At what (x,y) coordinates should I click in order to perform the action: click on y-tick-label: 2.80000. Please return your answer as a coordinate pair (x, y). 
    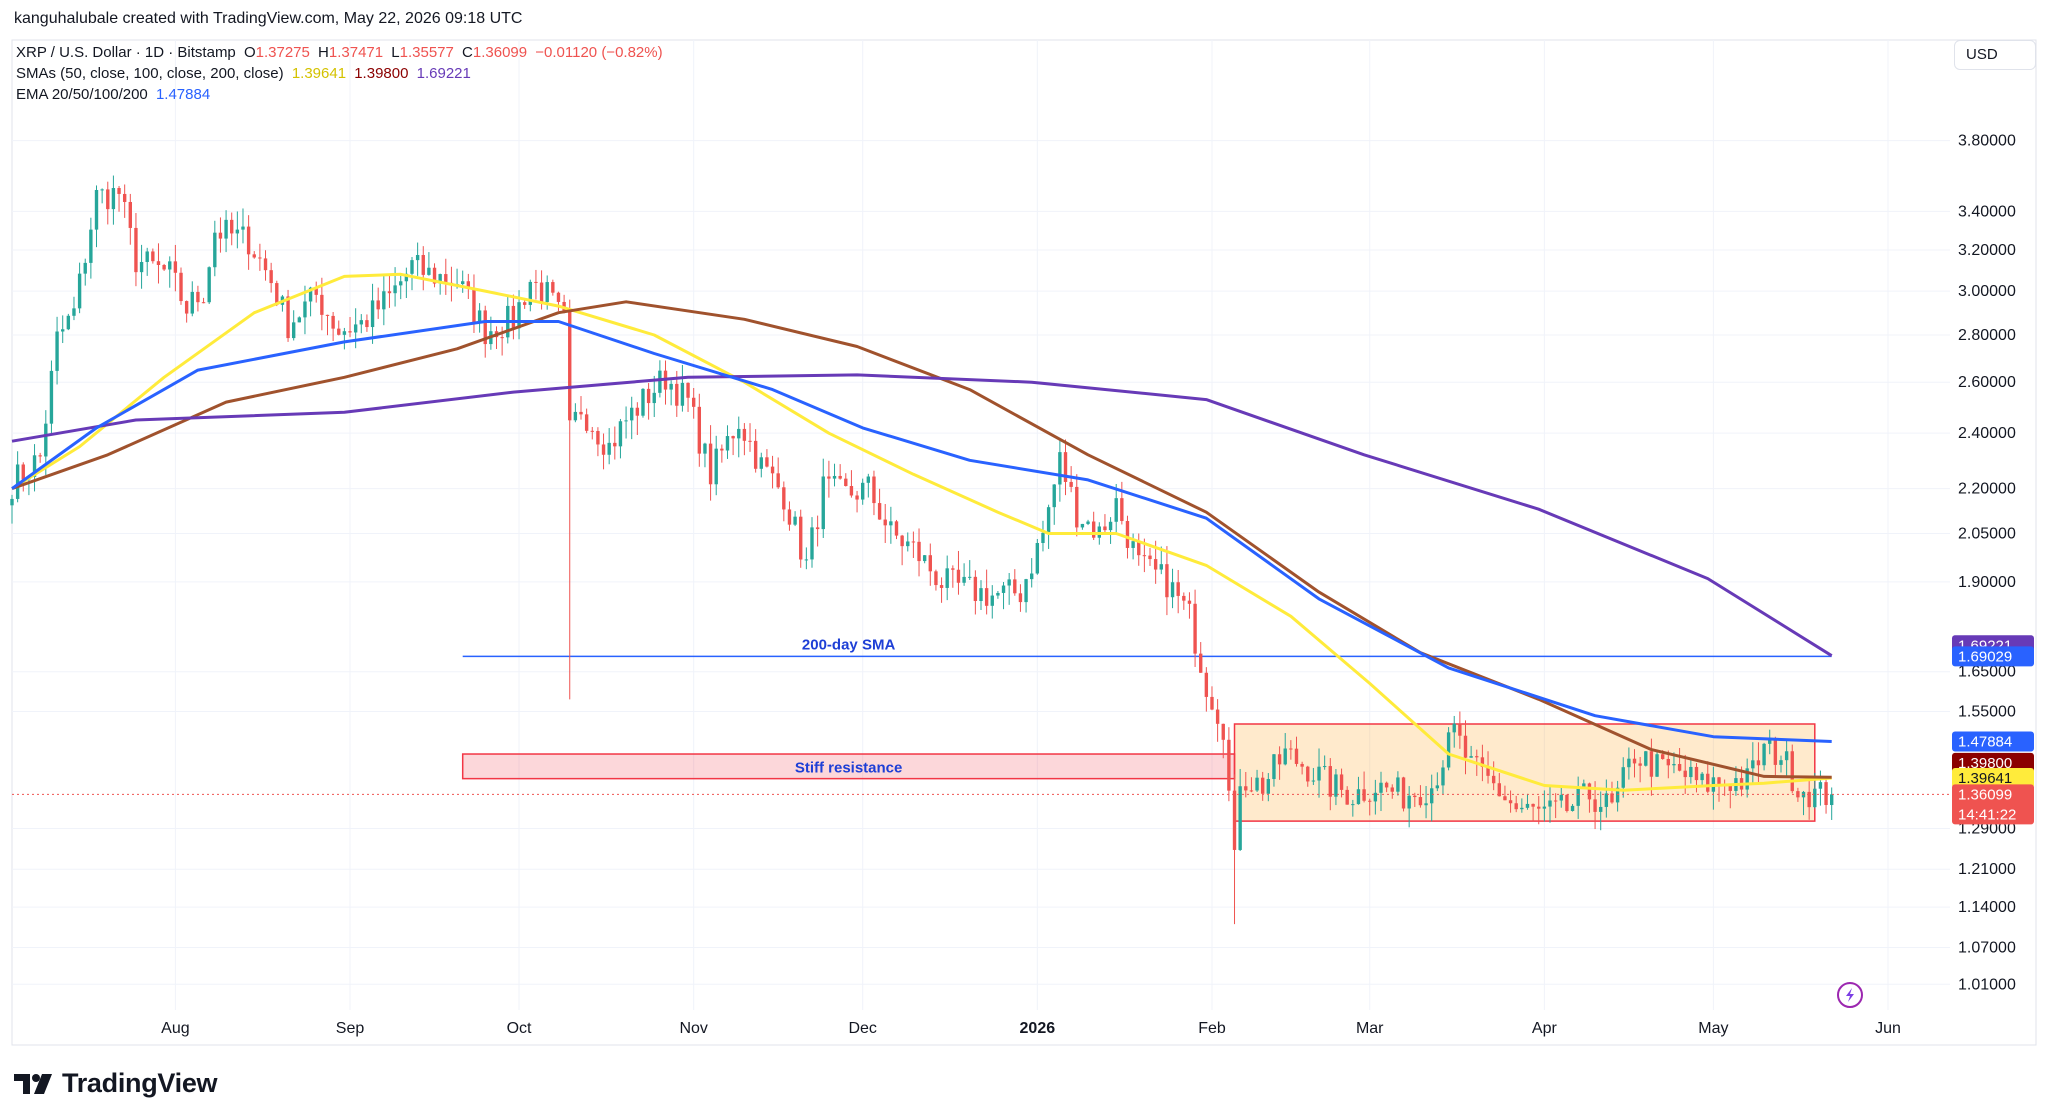
    Looking at the image, I should click on (1987, 335).